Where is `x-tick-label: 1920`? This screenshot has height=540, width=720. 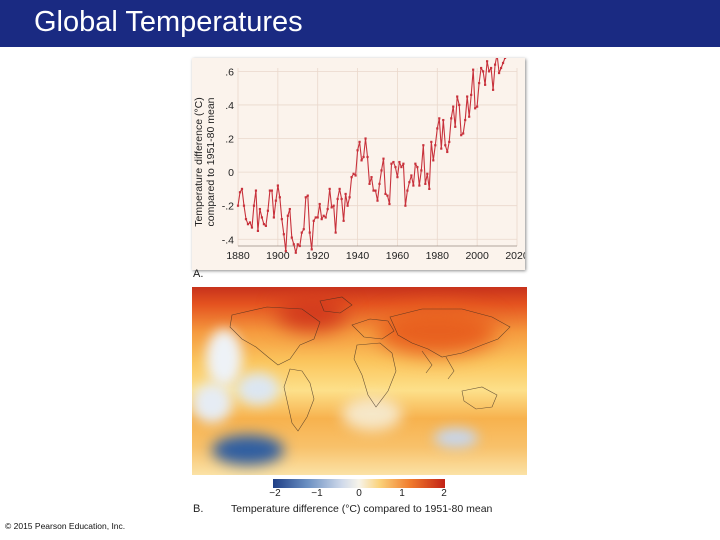 x-tick-label: 1920 is located at coordinates (318, 256).